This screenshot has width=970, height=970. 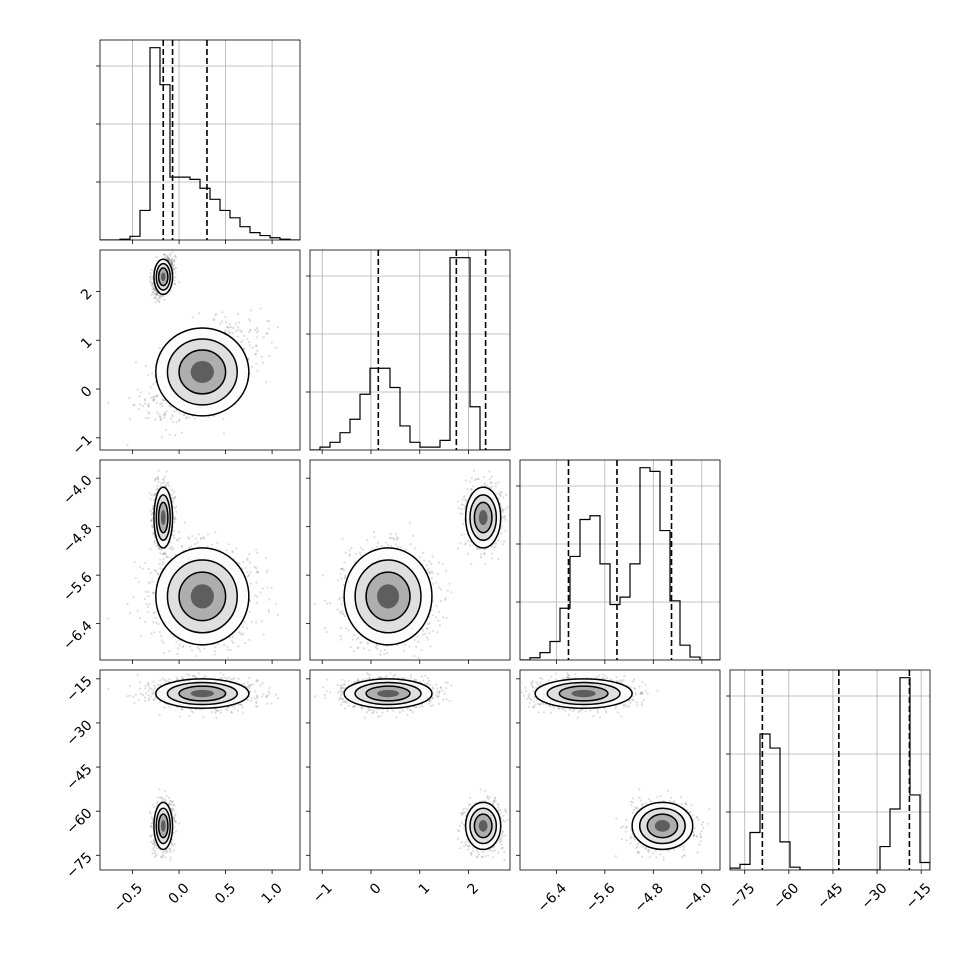 What do you see at coordinates (87, 344) in the screenshot?
I see `y-tick-label: 1` at bounding box center [87, 344].